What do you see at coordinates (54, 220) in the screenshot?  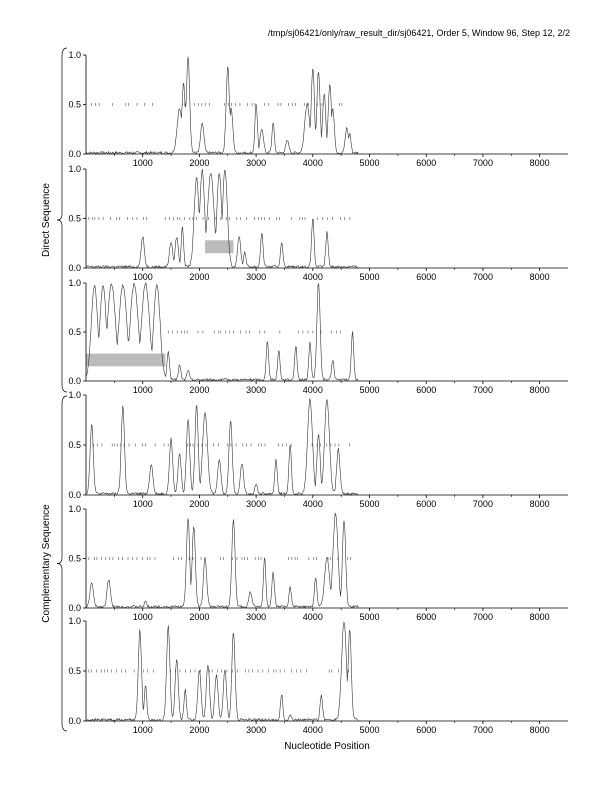 I see `direct-sequence-bracket: Direct Sequence` at bounding box center [54, 220].